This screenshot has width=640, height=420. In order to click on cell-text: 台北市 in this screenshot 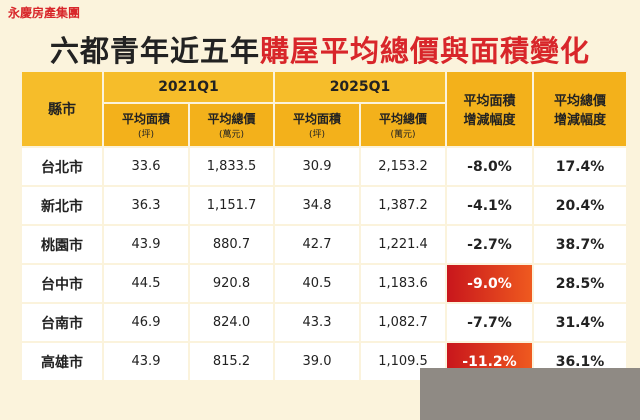, I will do `click(62, 167)`.